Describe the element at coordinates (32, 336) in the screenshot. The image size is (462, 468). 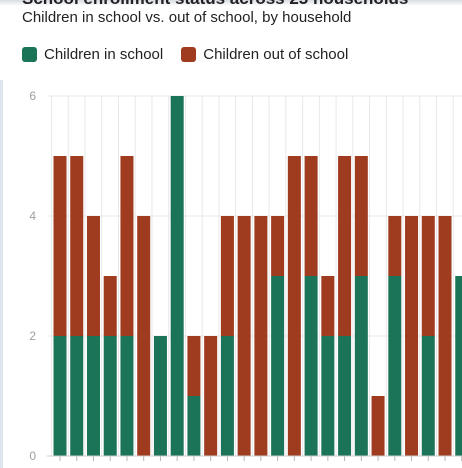
I see `y-tick-label: 2` at that location.